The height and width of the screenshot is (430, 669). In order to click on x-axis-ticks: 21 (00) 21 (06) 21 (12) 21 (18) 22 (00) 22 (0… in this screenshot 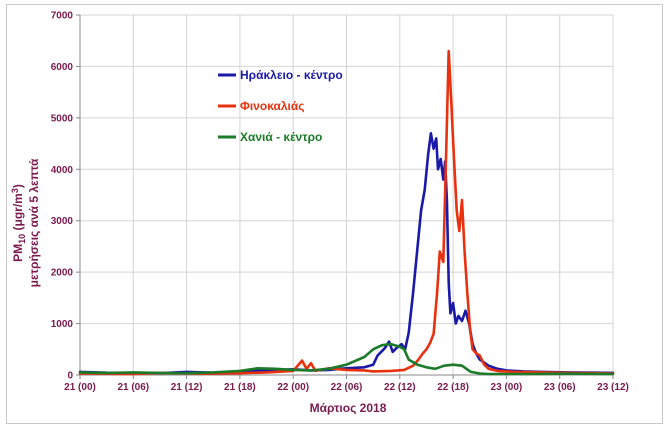, I will do `click(346, 384)`.